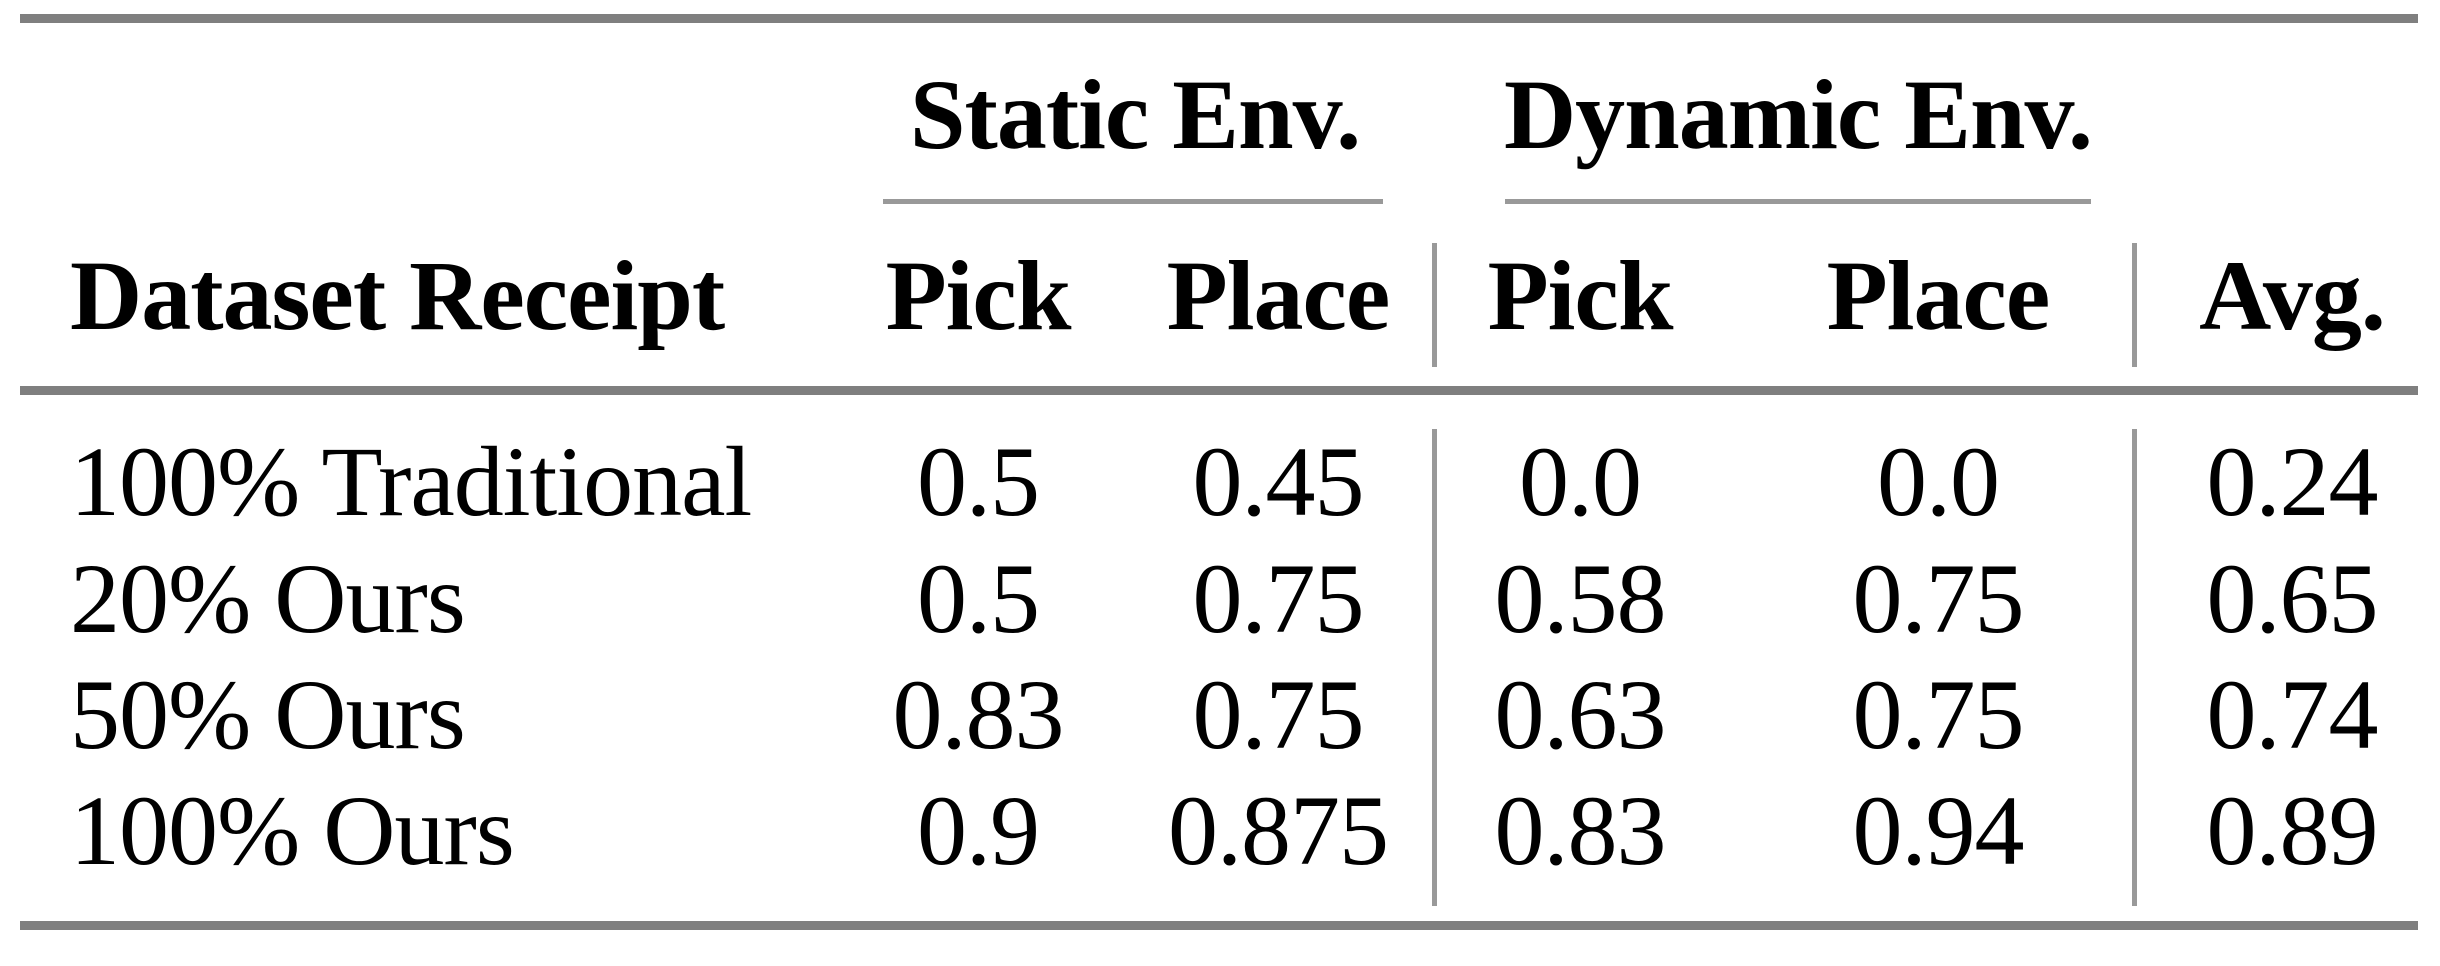  Describe the element at coordinates (1135, 114) in the screenshot. I see `group-header-static-env: Static Env.` at that location.